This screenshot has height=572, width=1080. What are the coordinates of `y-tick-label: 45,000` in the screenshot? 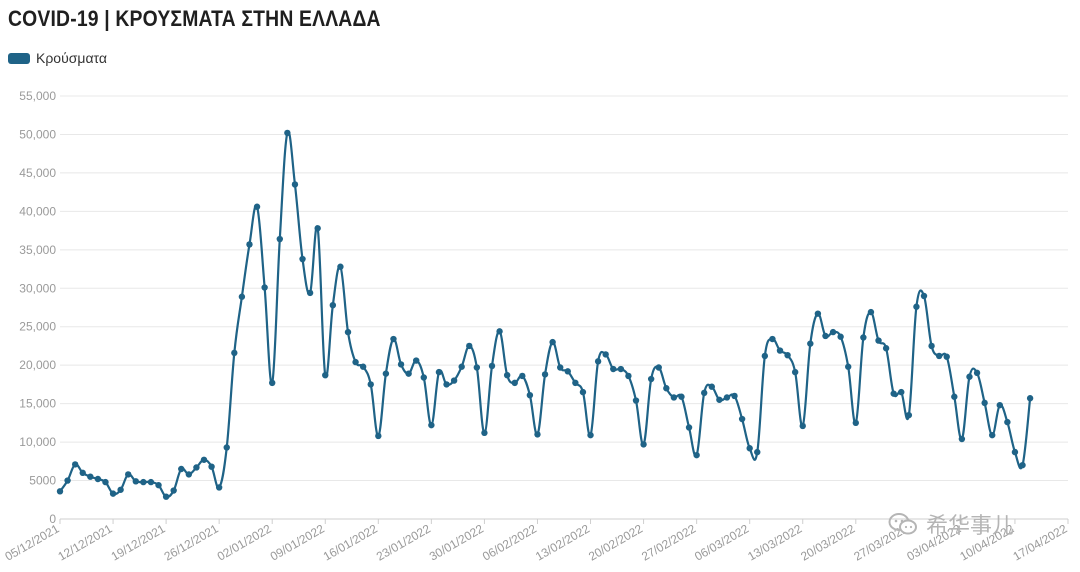 It's located at (37, 173).